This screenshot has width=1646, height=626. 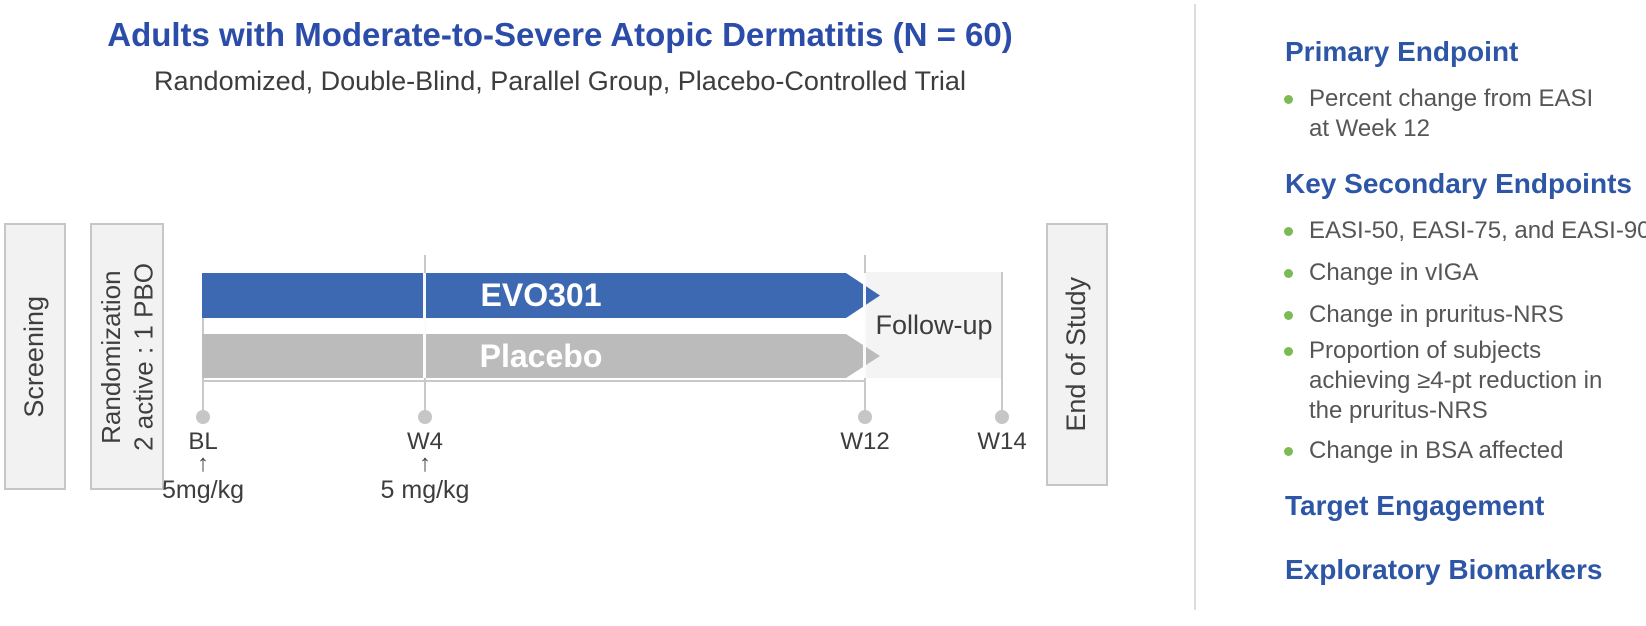 I want to click on tick-label-w4: W4, so click(x=425, y=441).